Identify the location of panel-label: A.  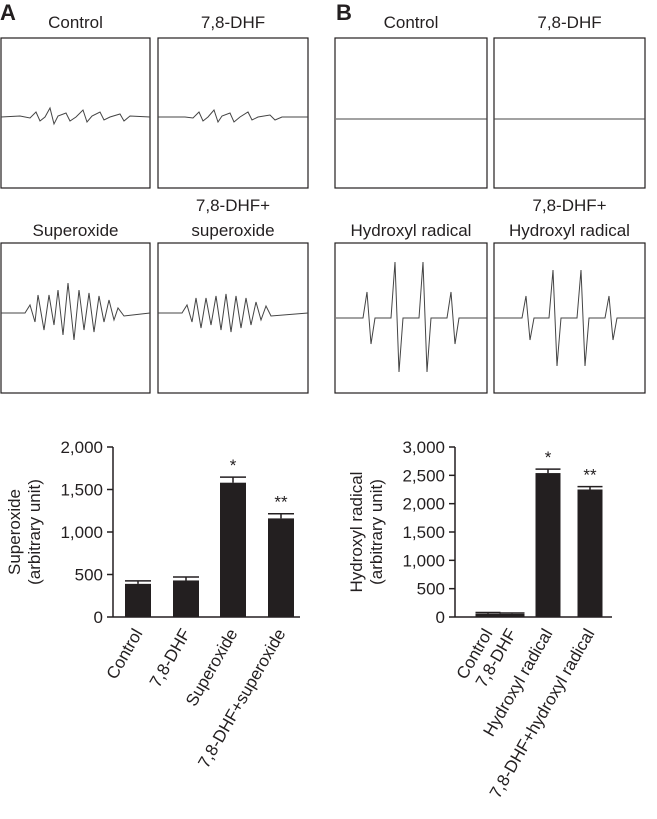
(8, 12).